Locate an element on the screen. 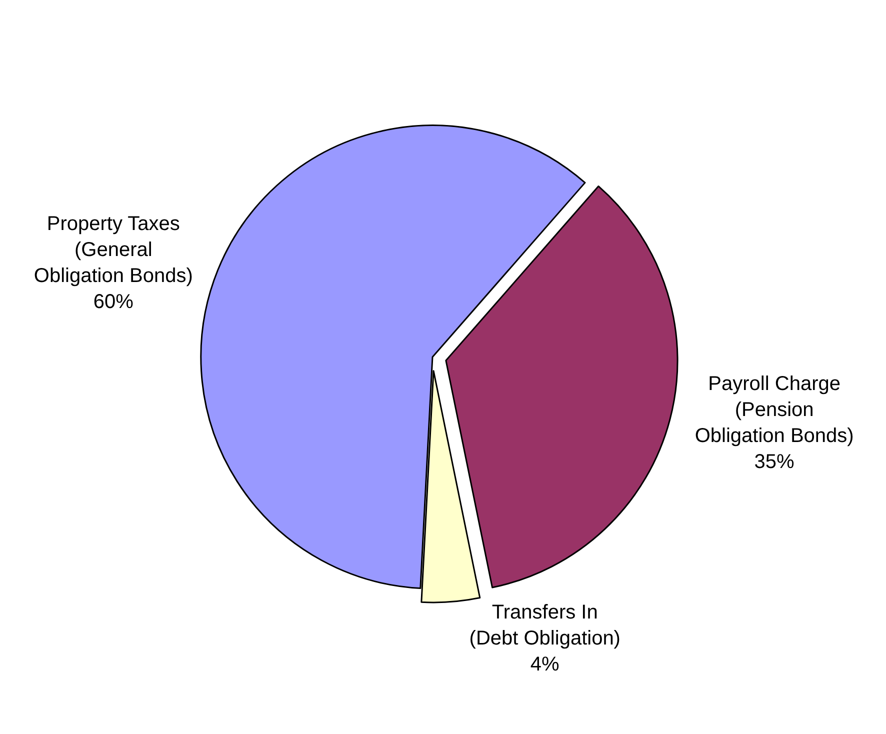 Image resolution: width=886 pixels, height=734 pixels. slice-label: Transfers In (Debt Obligation) is located at coordinates (544, 626).